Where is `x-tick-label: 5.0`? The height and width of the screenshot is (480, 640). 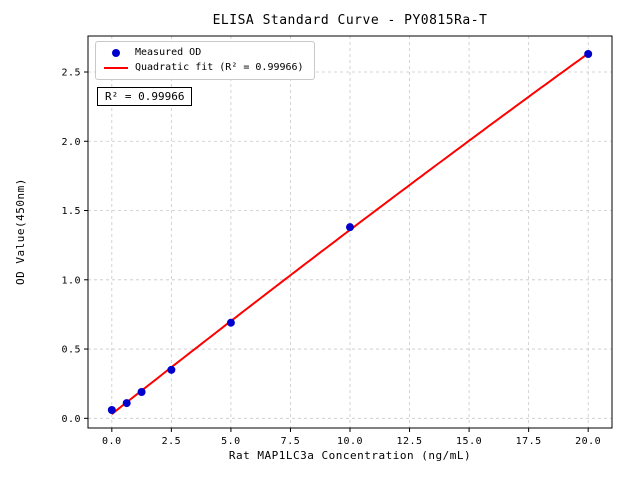
x-tick-label: 5.0 is located at coordinates (231, 441).